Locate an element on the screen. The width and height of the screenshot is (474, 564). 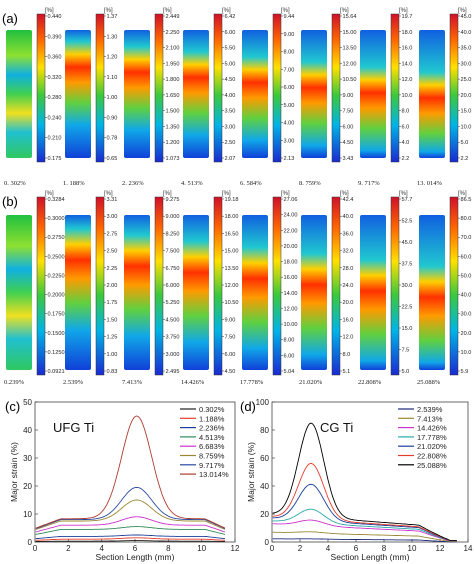
colorbar-tick-label: 1.950 is located at coordinates (173, 64).